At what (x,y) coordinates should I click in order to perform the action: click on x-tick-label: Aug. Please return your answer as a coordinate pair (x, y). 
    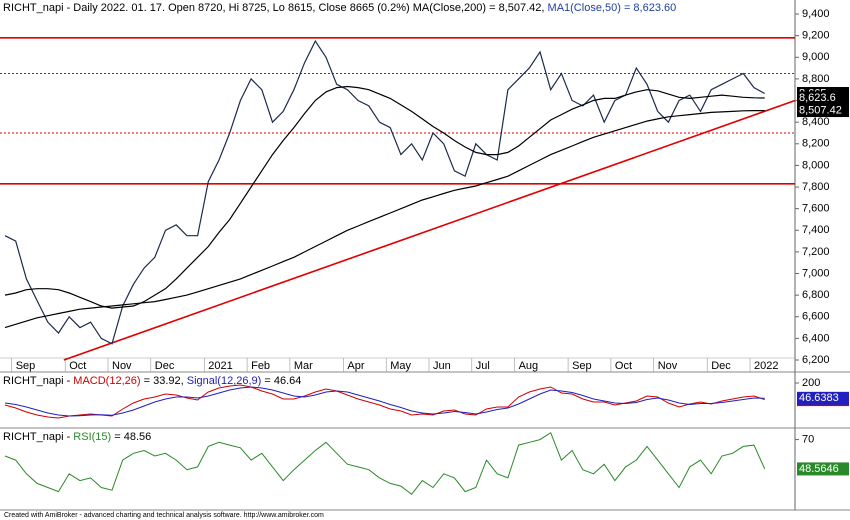
    Looking at the image, I should click on (529, 366).